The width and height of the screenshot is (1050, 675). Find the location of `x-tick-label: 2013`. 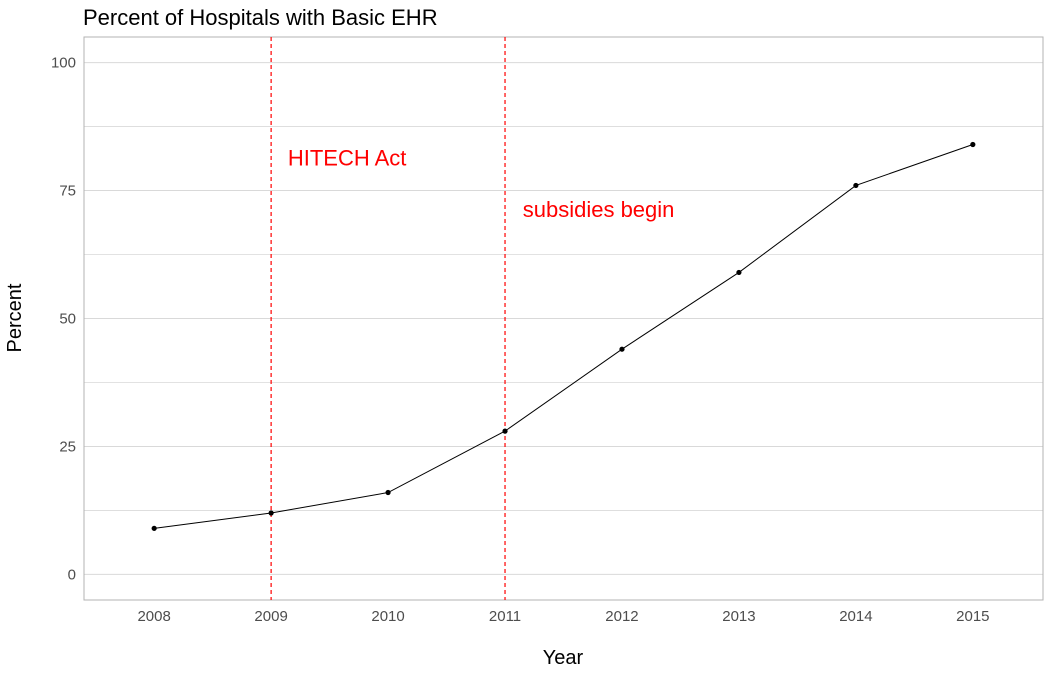

x-tick-label: 2013 is located at coordinates (738, 616).